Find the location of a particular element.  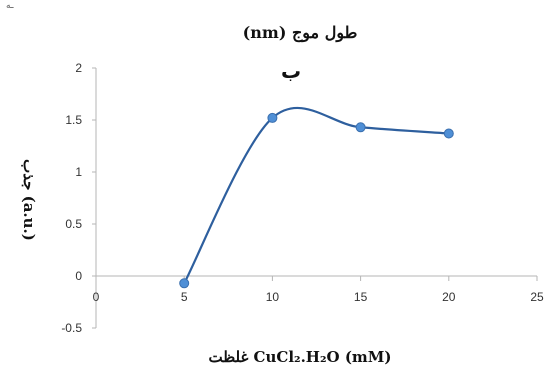

x-tick-label: 25 is located at coordinates (537, 297).